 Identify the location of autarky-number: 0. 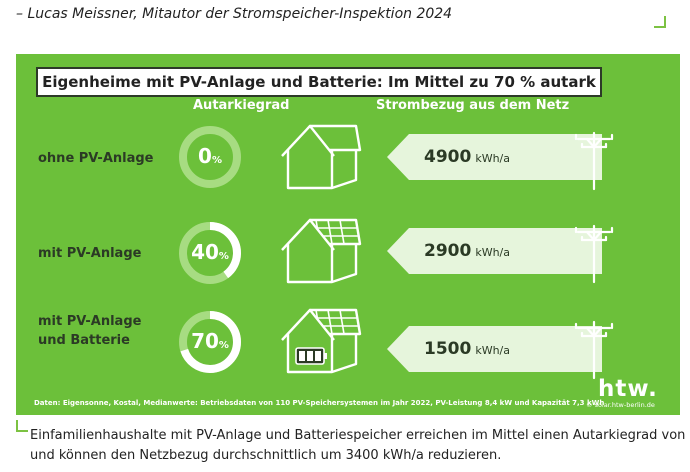
(205, 156).